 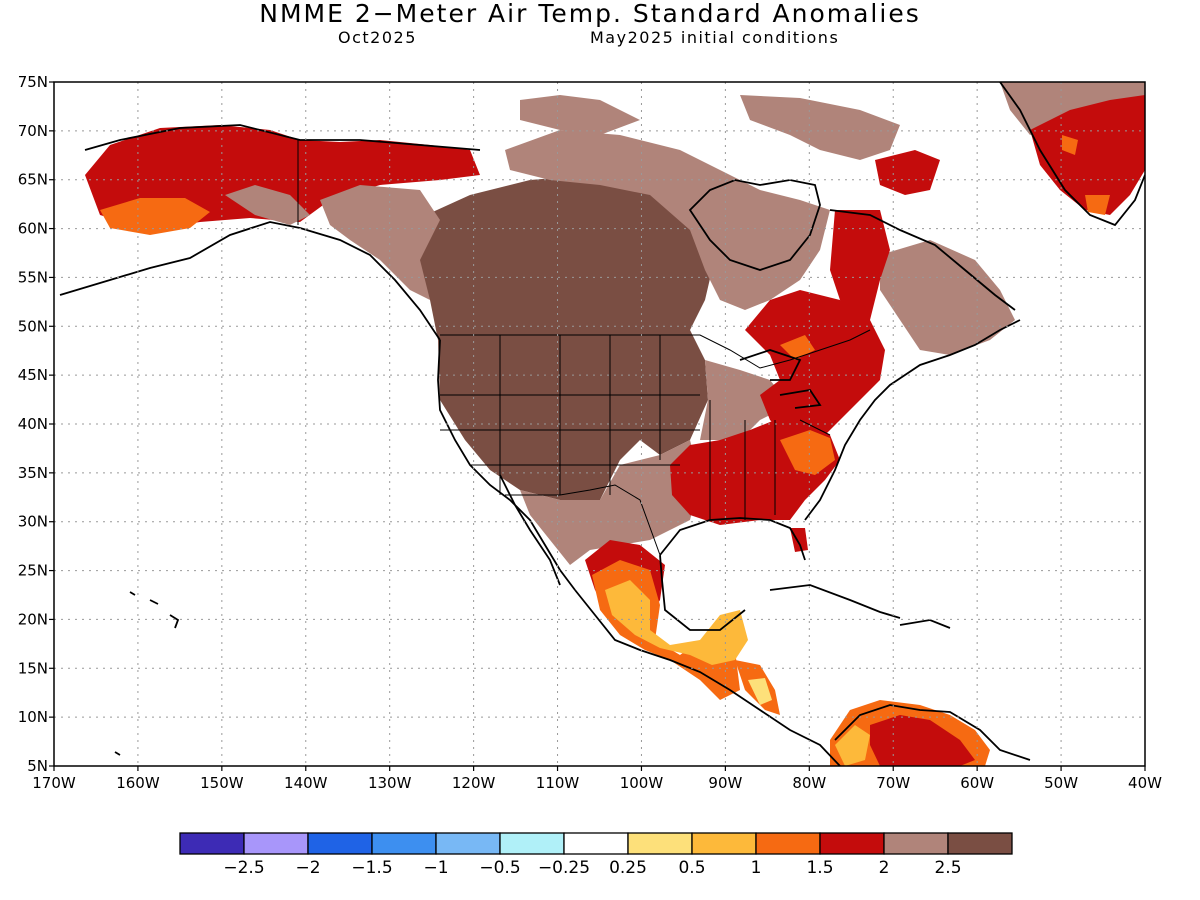 What do you see at coordinates (1072, 108) in the screenshot?
I see `greenland-light-brown` at bounding box center [1072, 108].